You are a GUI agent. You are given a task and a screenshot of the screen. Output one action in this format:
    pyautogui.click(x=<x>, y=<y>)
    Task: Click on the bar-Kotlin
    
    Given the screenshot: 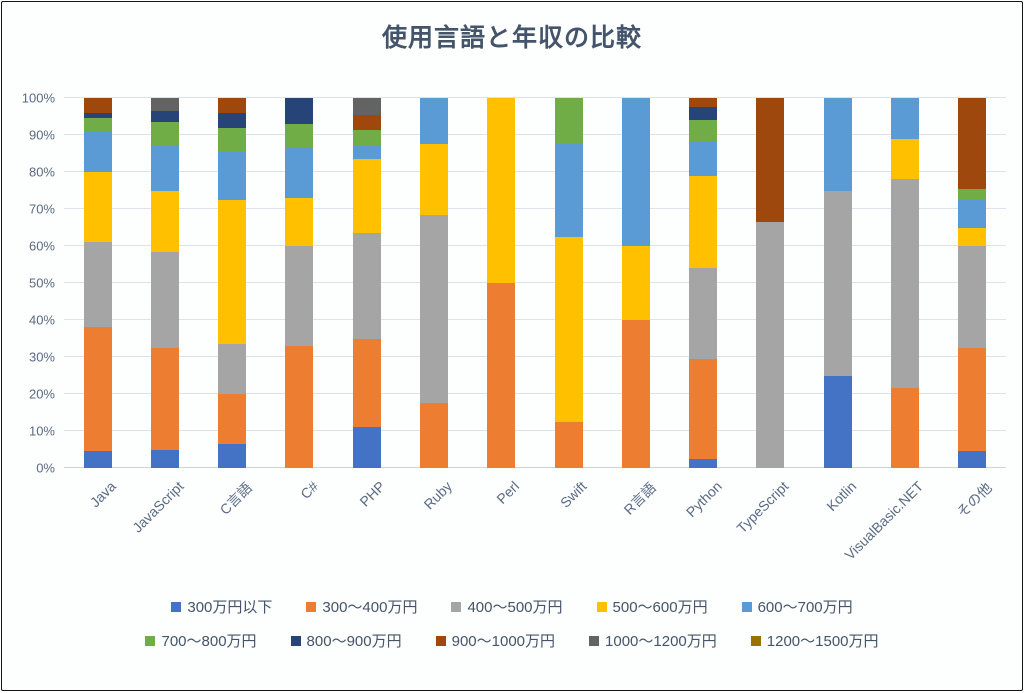 What is the action you would take?
    pyautogui.click(x=837, y=283)
    